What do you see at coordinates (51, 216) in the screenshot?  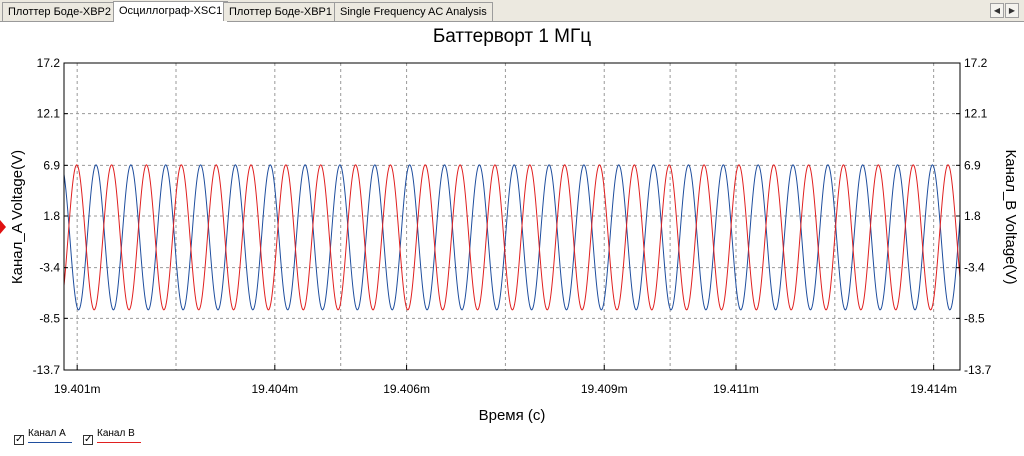 I see `y-tick-label-left: 1.8` at bounding box center [51, 216].